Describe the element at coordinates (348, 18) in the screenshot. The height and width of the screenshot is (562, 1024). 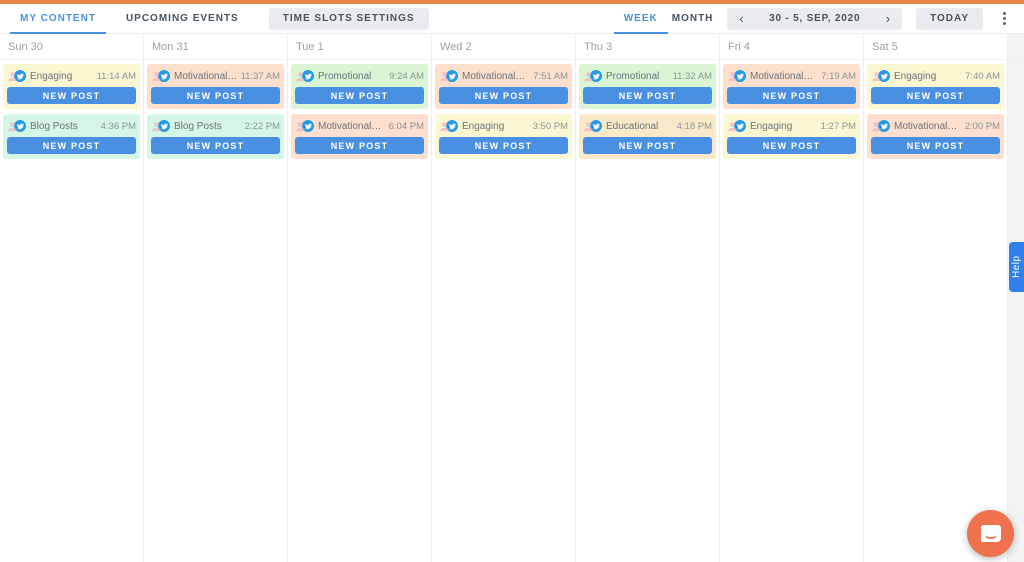
I see `time-slots-settings-button: TIME SLOTS SETTINGS` at that location.